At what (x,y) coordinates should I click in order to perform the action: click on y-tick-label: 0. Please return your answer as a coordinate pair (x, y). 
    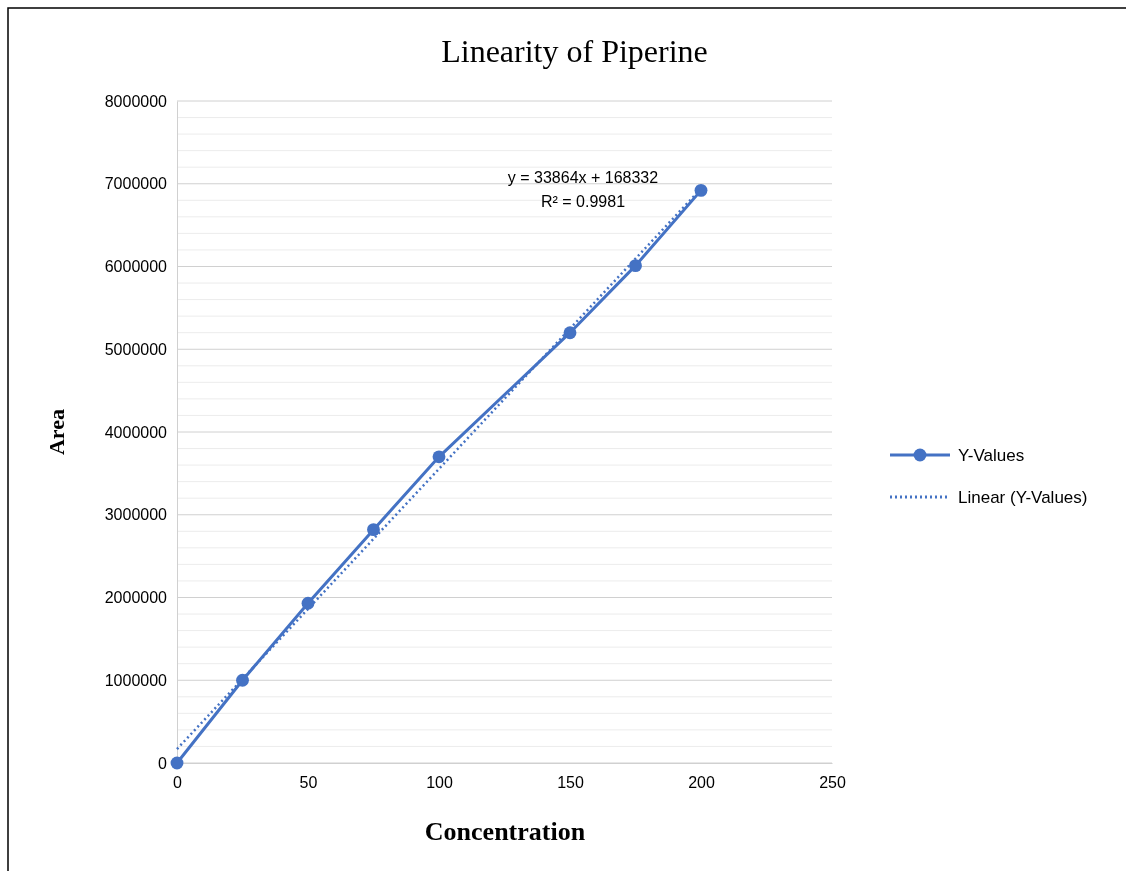
    Looking at the image, I should click on (163, 763).